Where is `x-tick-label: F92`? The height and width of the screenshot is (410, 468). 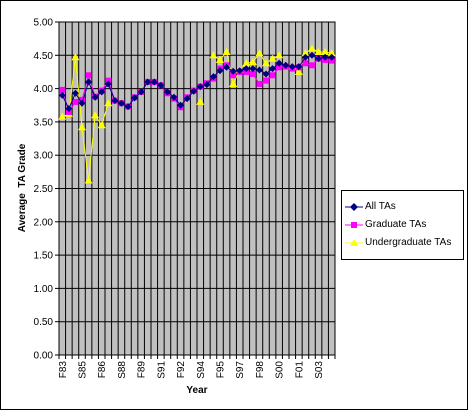
x-tick-label: F92 is located at coordinates (181, 370).